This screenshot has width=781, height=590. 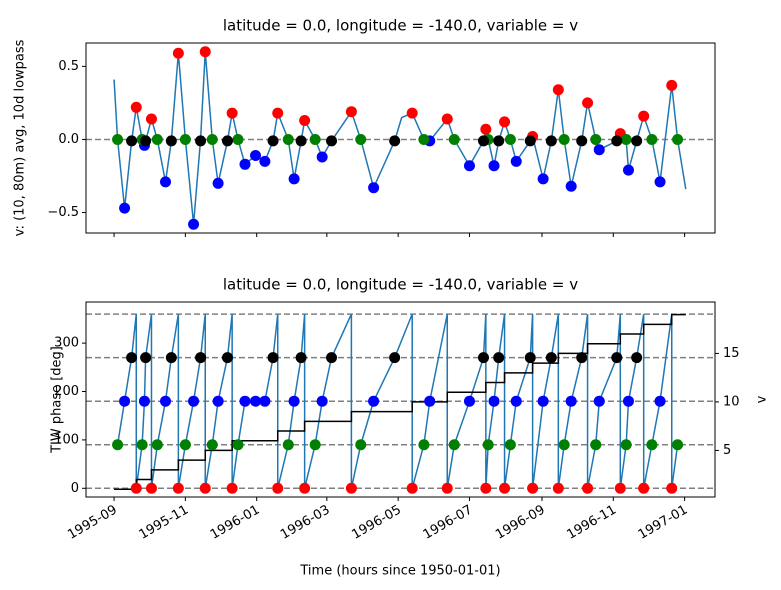 I want to click on x-tick-label: 1996-01, so click(x=235, y=523).